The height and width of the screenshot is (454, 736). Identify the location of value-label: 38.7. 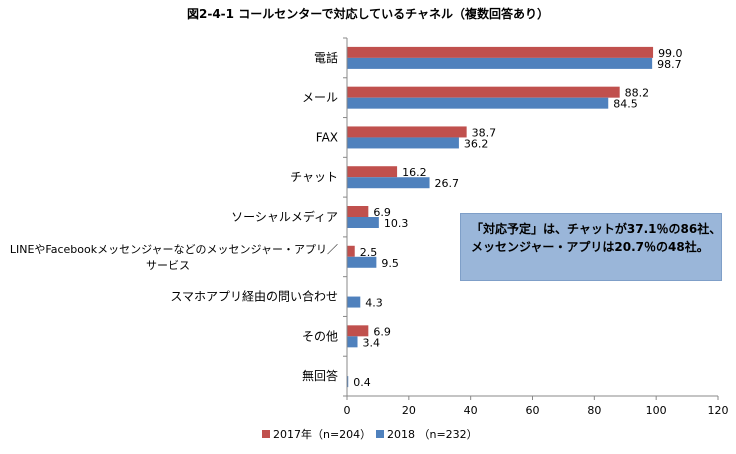
(484, 132).